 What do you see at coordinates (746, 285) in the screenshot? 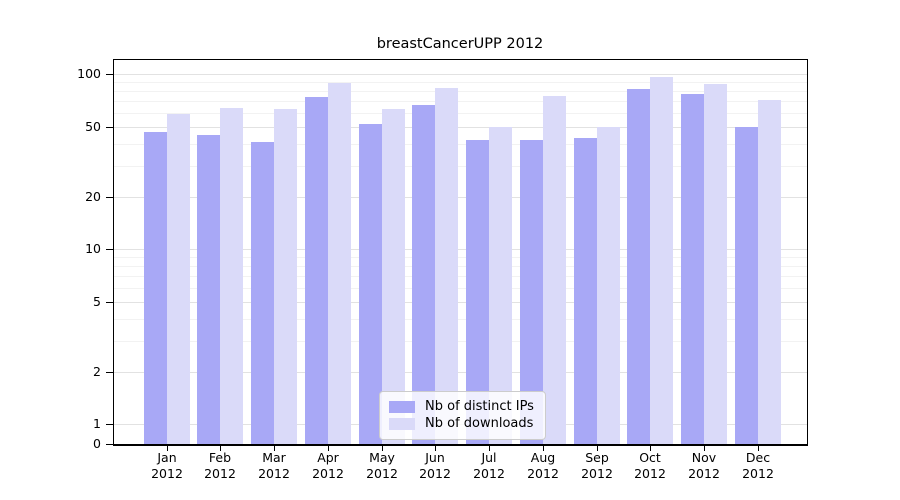
I see `bar-distinct-ips-dec` at bounding box center [746, 285].